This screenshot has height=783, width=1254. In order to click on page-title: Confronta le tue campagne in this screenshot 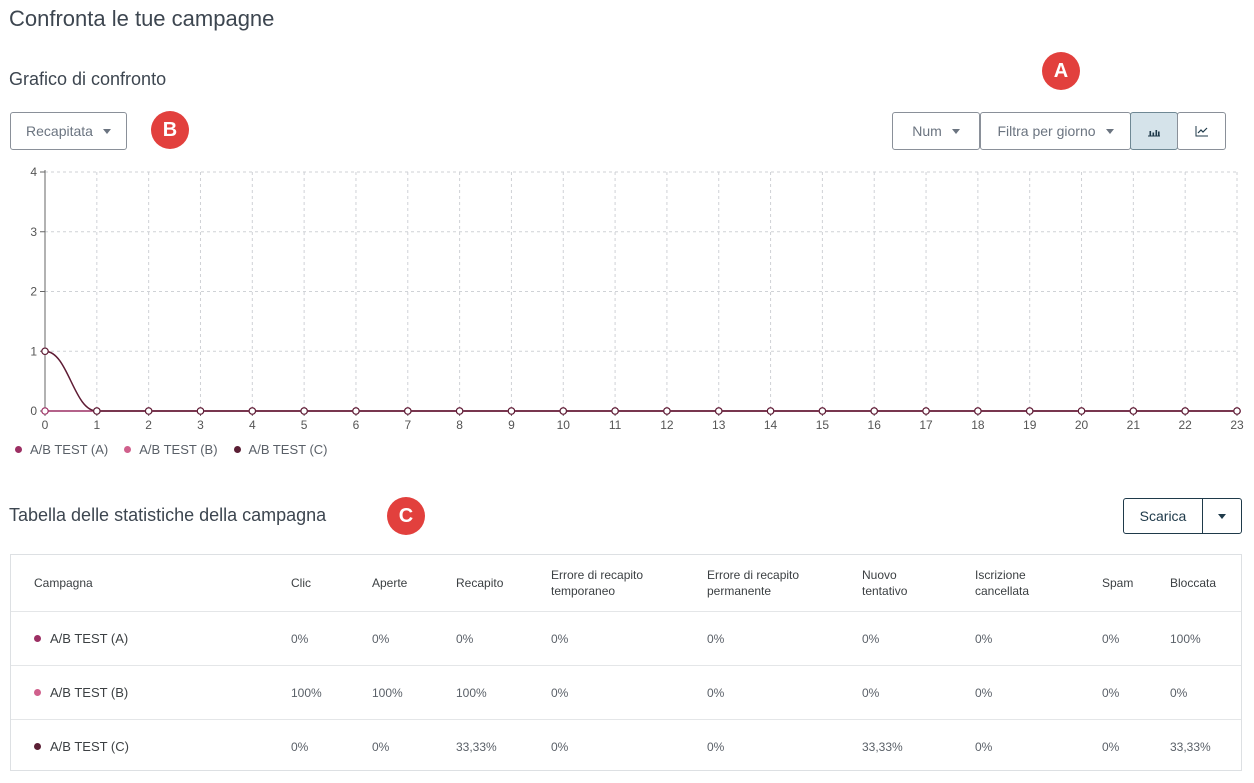, I will do `click(142, 18)`.